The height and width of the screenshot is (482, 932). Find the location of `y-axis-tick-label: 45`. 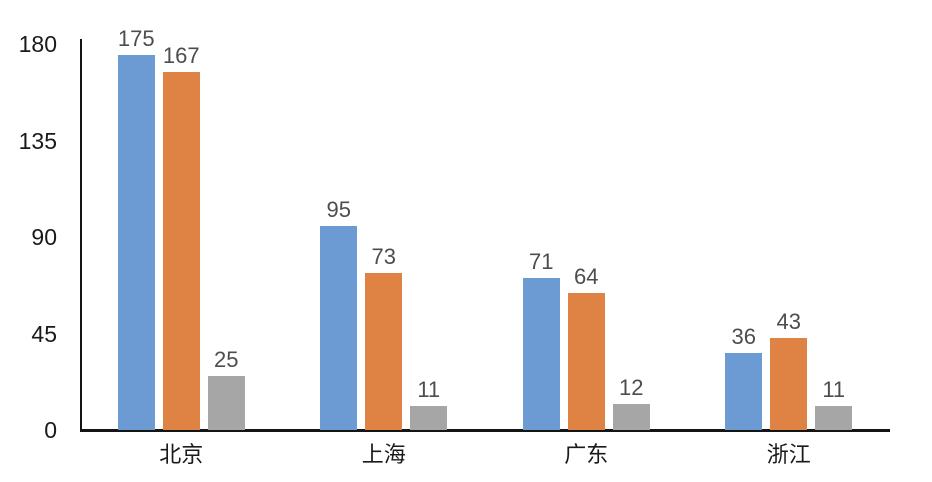

y-axis-tick-label: 45 is located at coordinates (44, 333).